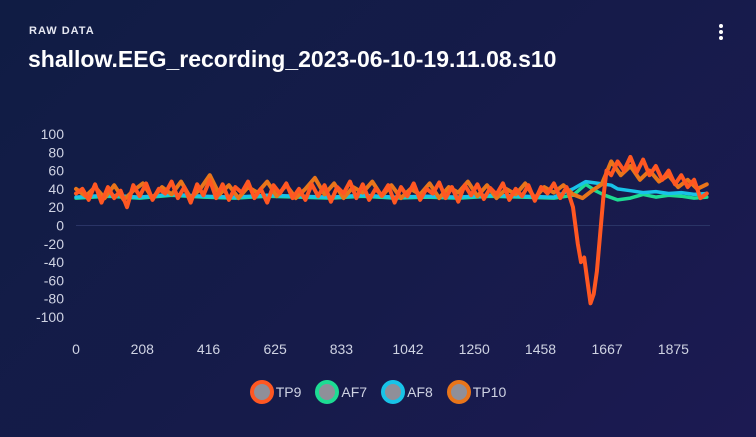  What do you see at coordinates (54, 280) in the screenshot?
I see `y-tick-label: -60` at bounding box center [54, 280].